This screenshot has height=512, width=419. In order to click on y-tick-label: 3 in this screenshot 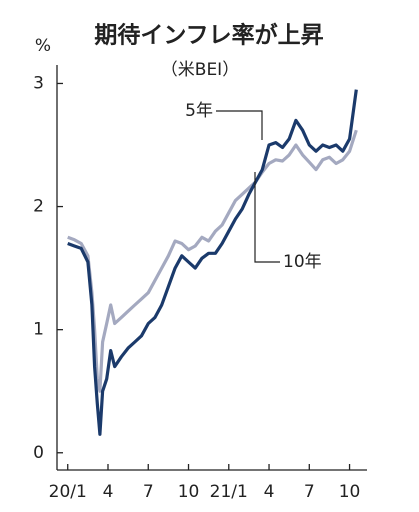, I will do `click(38, 83)`.